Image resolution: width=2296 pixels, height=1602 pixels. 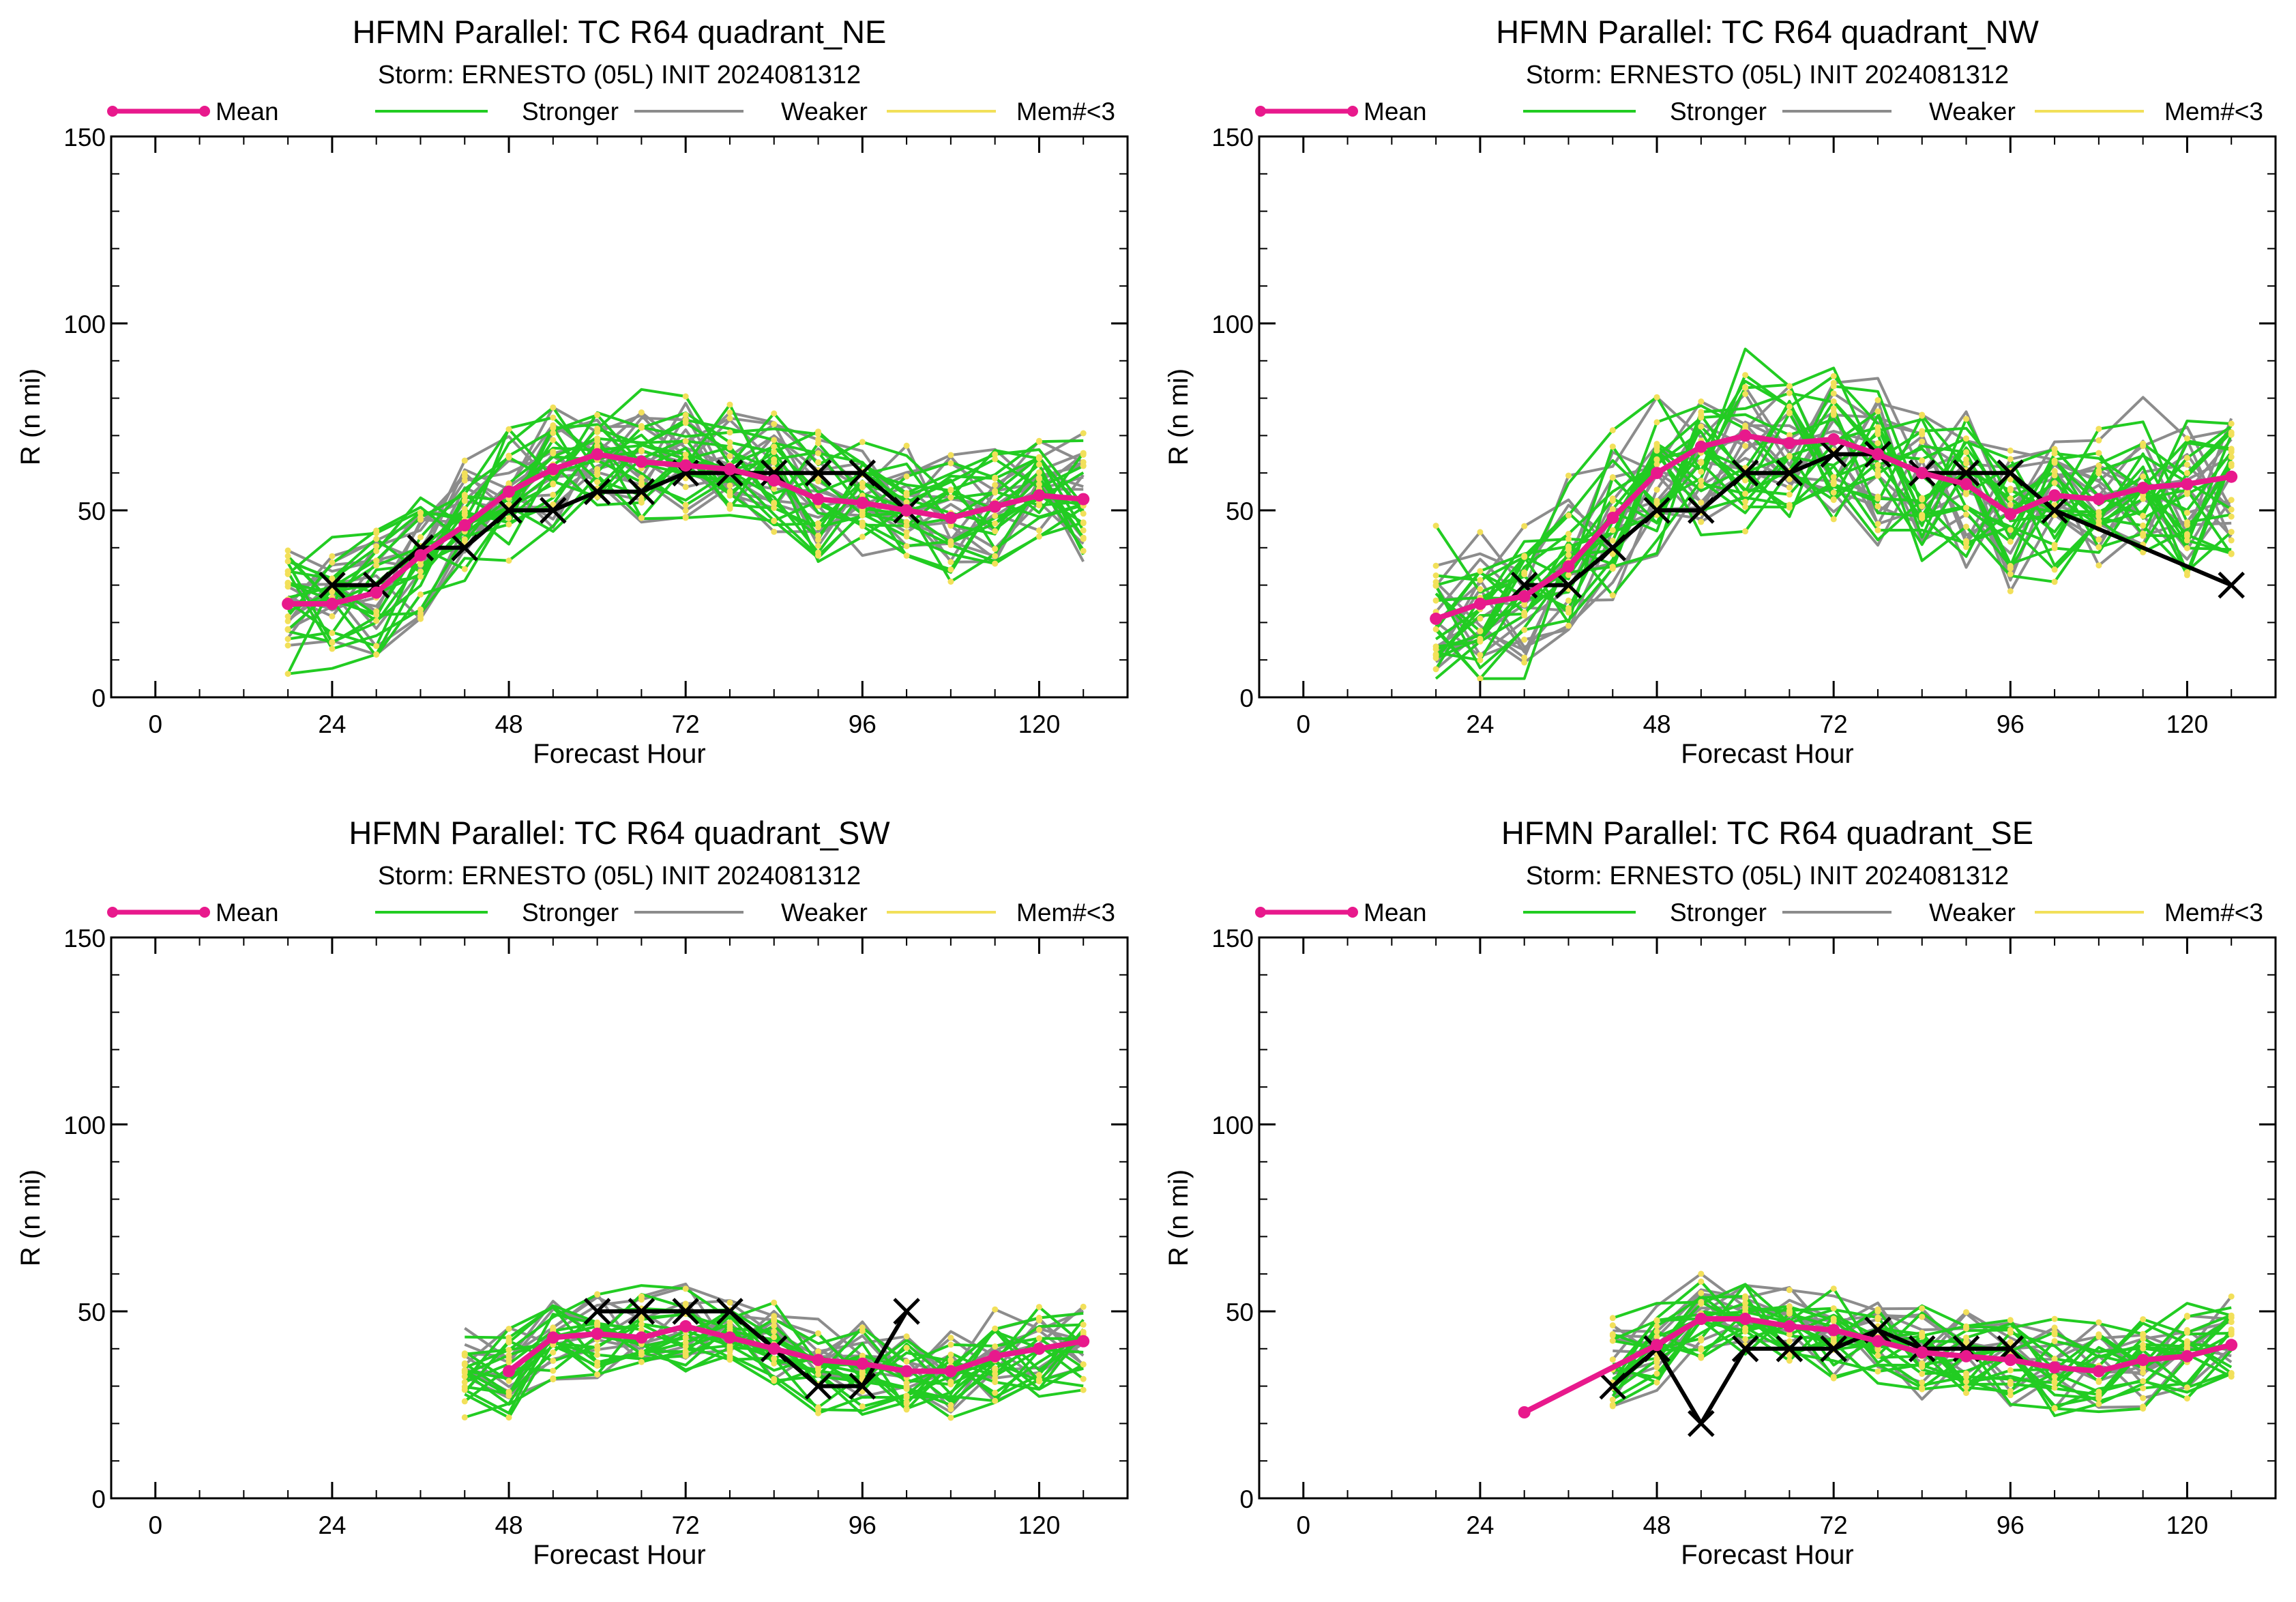 I want to click on legend-marker-start, so click(x=113, y=912).